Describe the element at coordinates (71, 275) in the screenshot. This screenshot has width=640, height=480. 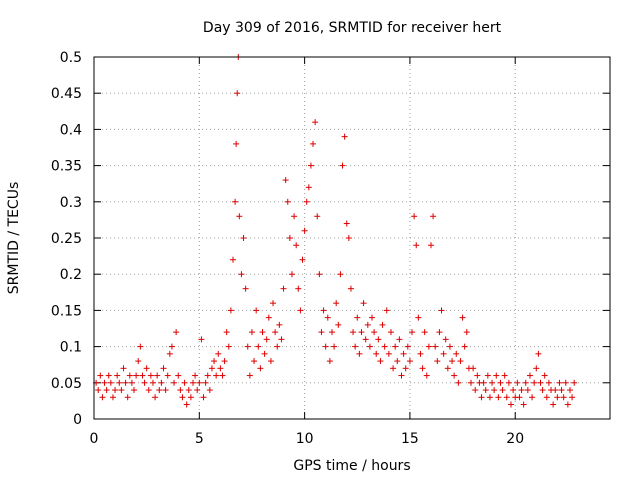
I see `y-tick-label: 0.2` at that location.